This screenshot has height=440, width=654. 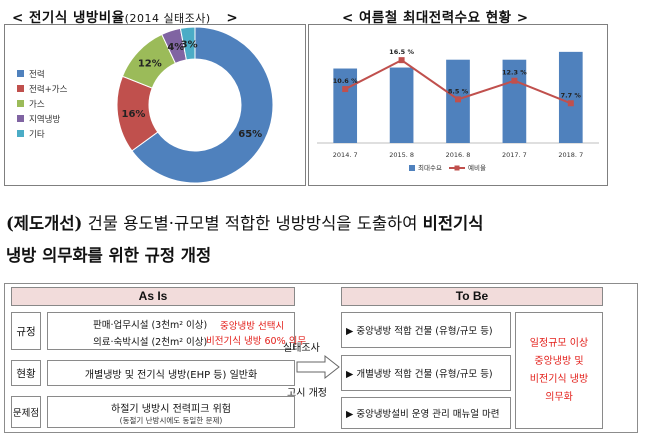 What do you see at coordinates (570, 155) in the screenshot?
I see `x-tick-label-5: 2018. 7` at bounding box center [570, 155].